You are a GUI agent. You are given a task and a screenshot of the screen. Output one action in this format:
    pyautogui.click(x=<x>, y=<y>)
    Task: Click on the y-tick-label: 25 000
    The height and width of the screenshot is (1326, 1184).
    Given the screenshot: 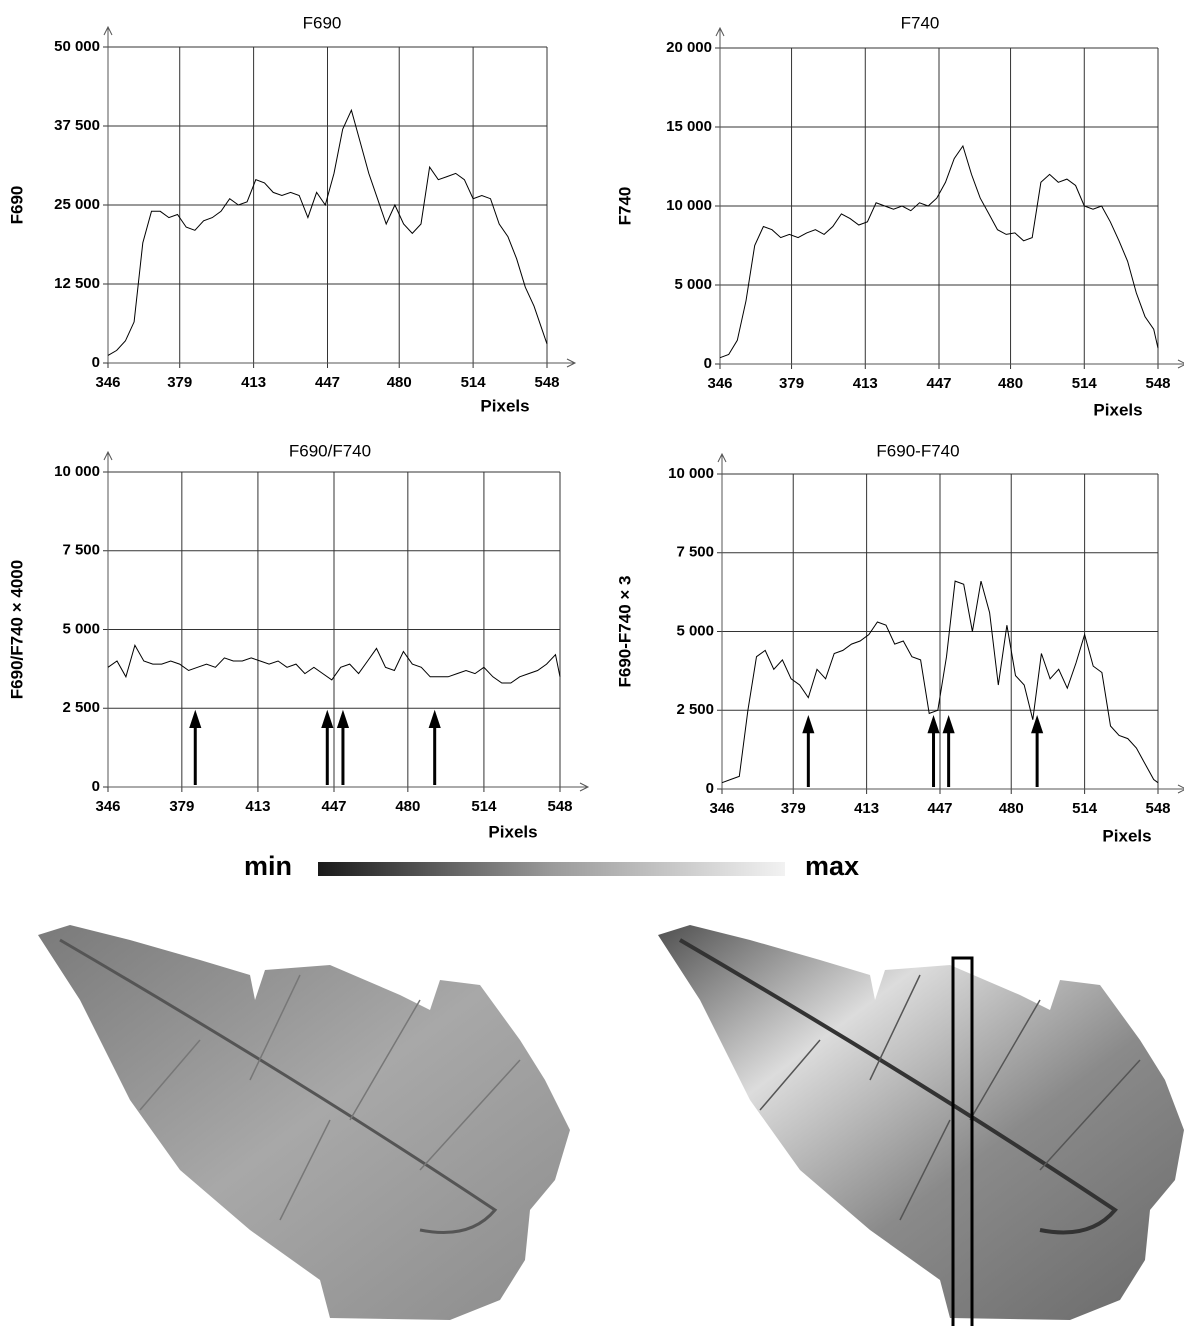 What is the action you would take?
    pyautogui.click(x=77, y=204)
    